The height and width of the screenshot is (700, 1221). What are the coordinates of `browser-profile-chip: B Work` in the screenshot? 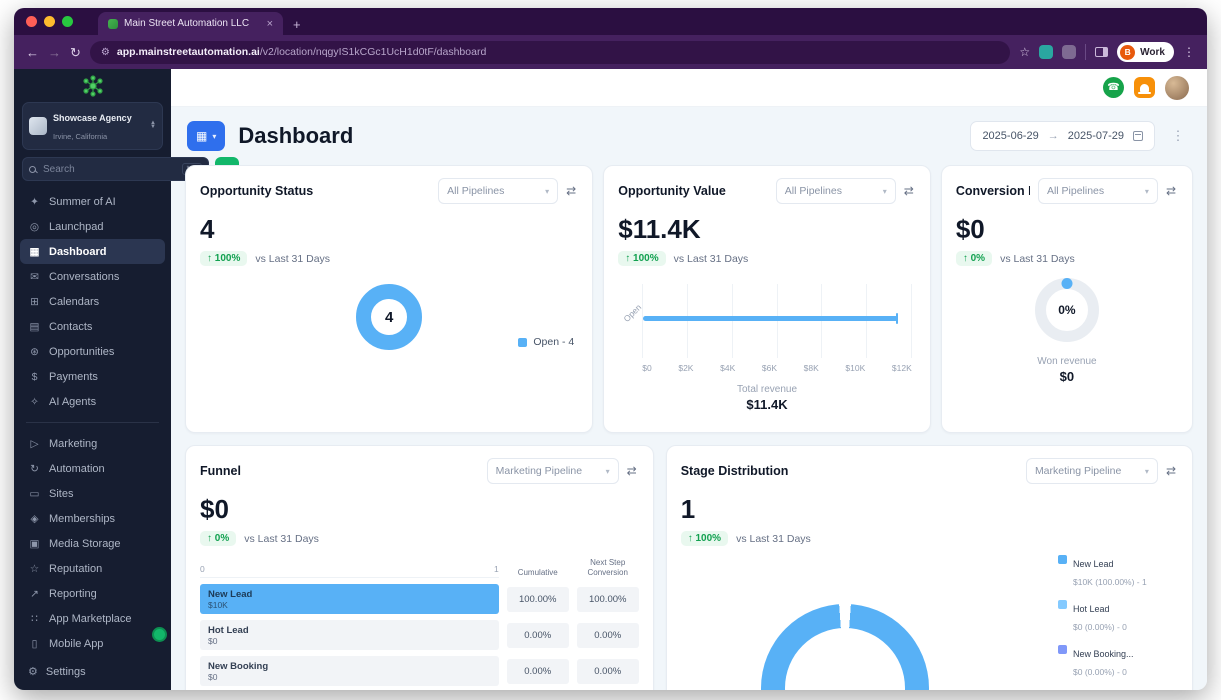 It's located at (1145, 52).